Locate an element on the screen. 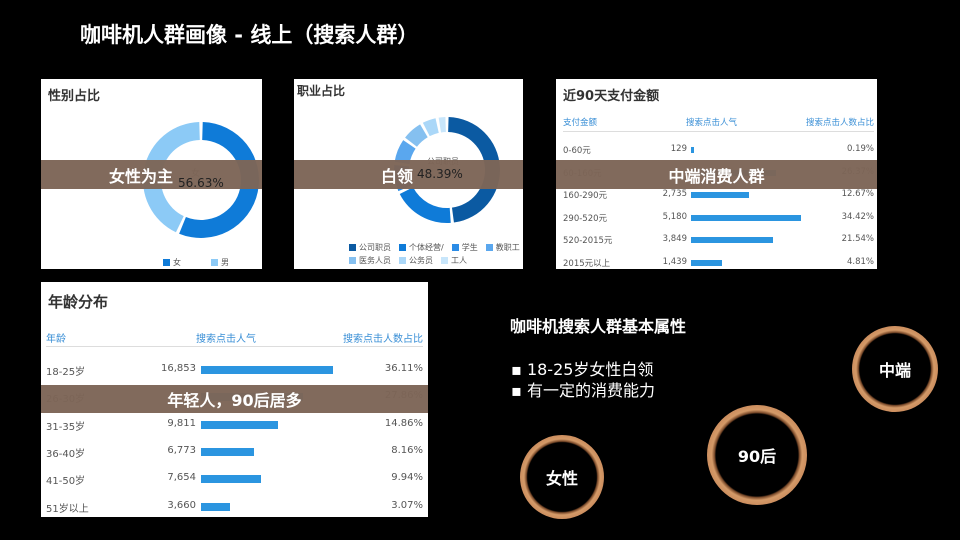 This screenshot has width=960, height=540. coffee-ring-90s: 90后 is located at coordinates (757, 455).